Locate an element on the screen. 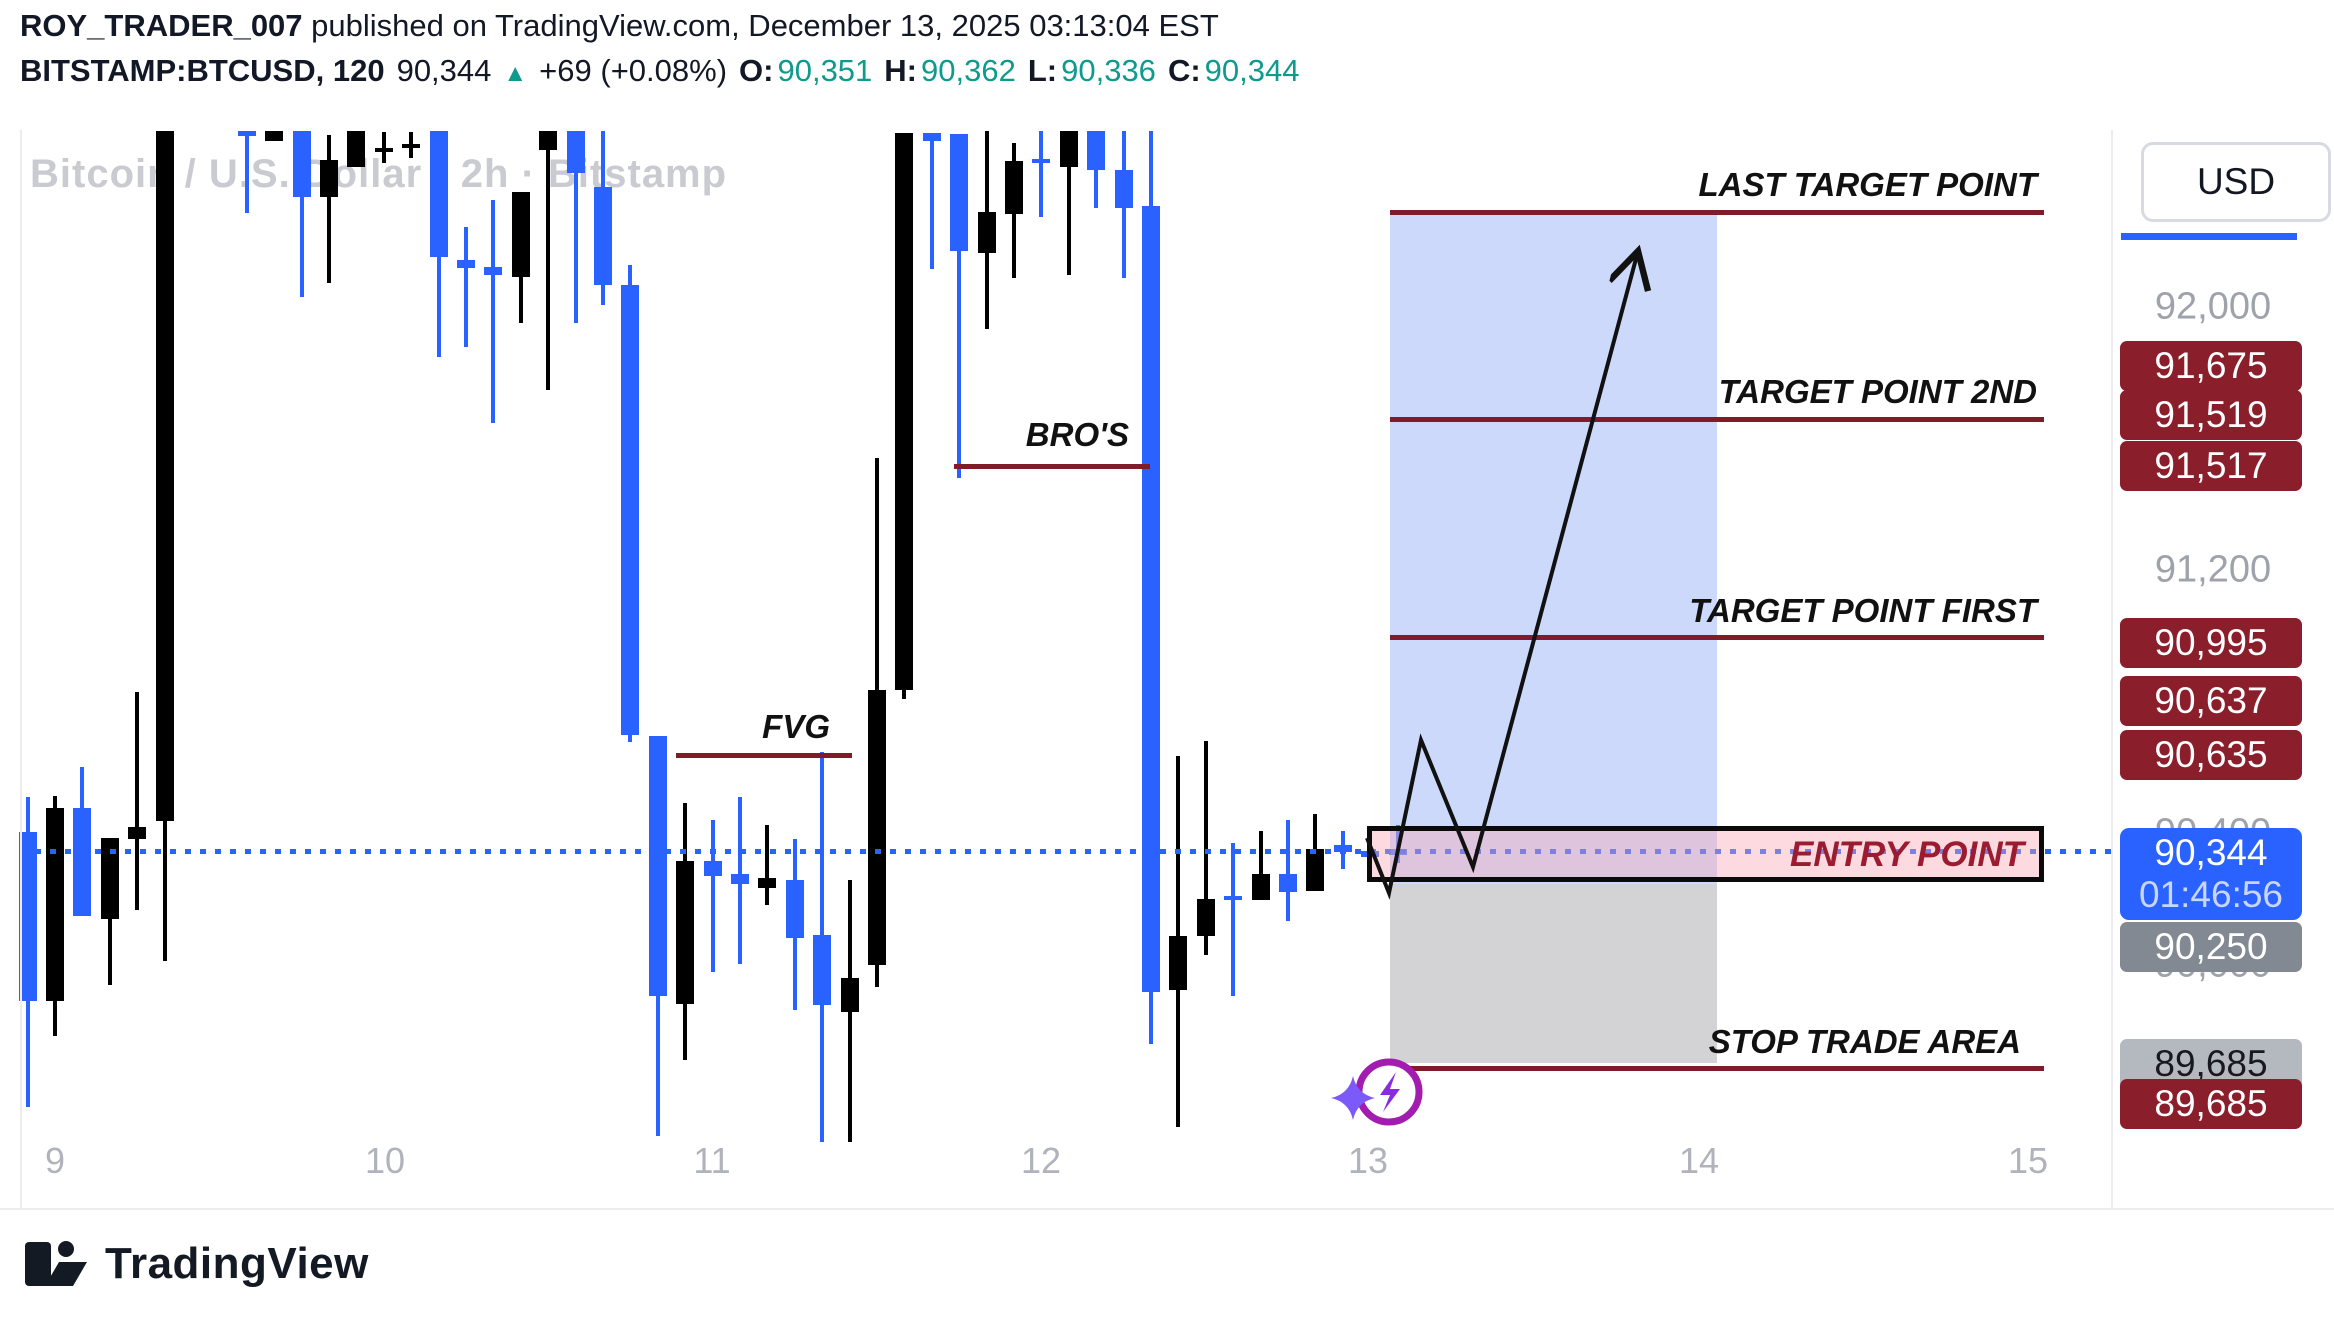 This screenshot has width=2334, height=1320. level-line-target-2nd is located at coordinates (1717, 419).